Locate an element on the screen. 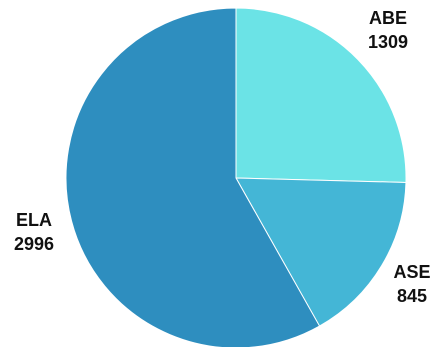  slice-label-ase: ASE is located at coordinates (411, 272).